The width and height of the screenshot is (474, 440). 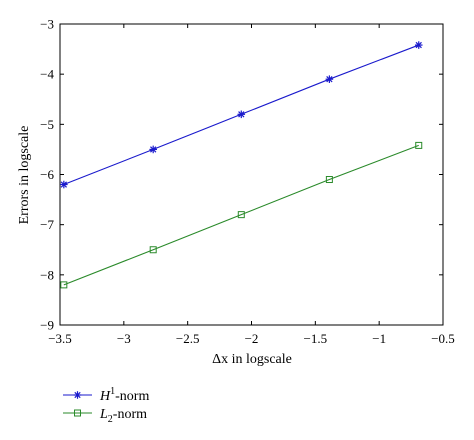 What do you see at coordinates (47, 74) in the screenshot?
I see `y-tick-label: −4` at bounding box center [47, 74].